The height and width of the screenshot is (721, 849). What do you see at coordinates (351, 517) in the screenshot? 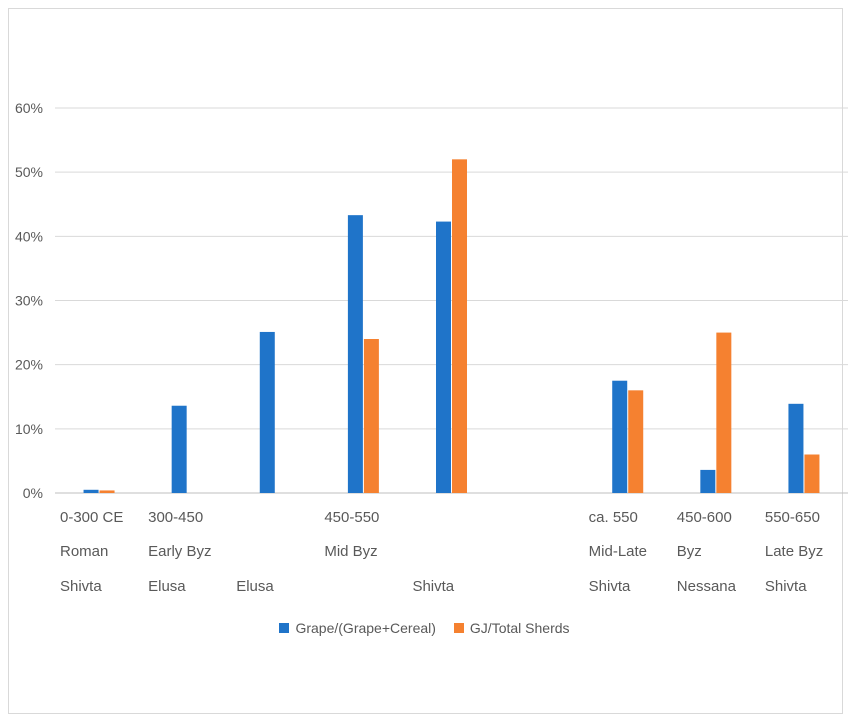
I see `x-label-date: 450-550` at bounding box center [351, 517].